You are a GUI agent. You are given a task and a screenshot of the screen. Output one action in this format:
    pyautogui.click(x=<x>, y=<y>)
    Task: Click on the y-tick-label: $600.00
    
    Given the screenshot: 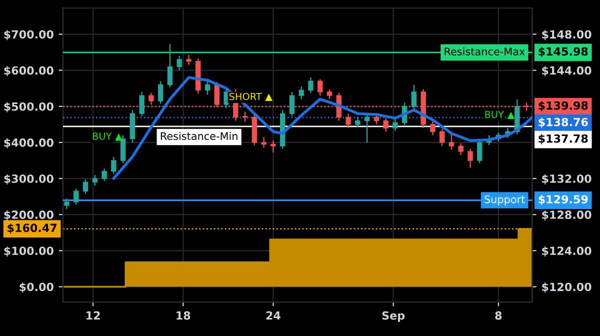 What is the action you would take?
    pyautogui.click(x=29, y=71)
    